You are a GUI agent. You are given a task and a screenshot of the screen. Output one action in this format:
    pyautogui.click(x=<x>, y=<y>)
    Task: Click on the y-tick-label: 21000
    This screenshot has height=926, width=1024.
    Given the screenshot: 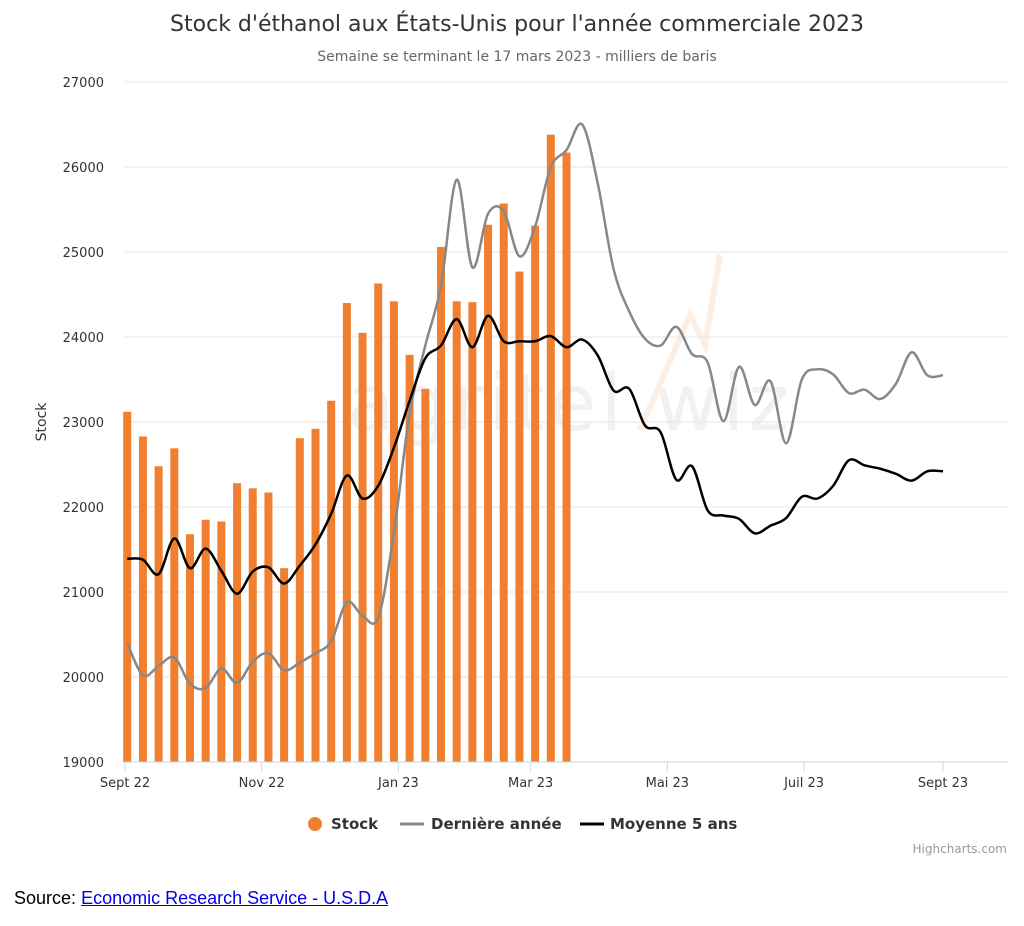 What is the action you would take?
    pyautogui.click(x=83, y=593)
    